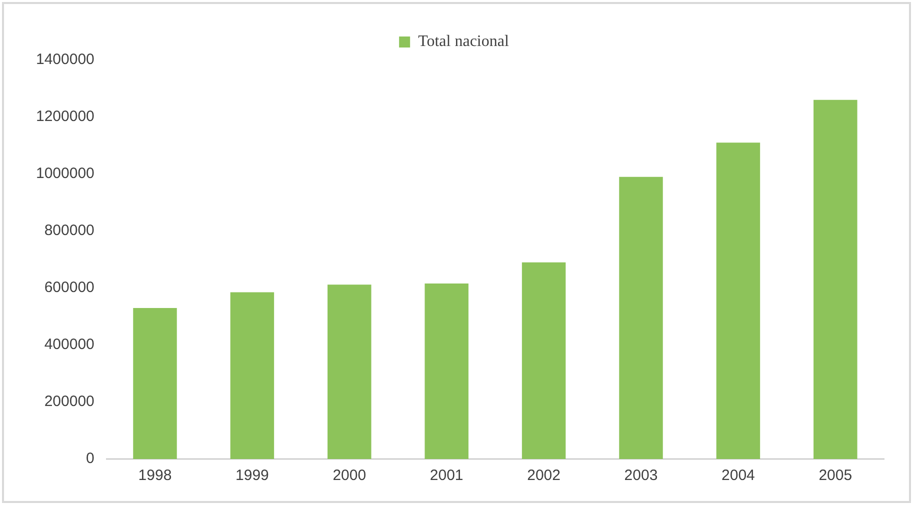  I want to click on x-tick-label: 2002, so click(543, 475).